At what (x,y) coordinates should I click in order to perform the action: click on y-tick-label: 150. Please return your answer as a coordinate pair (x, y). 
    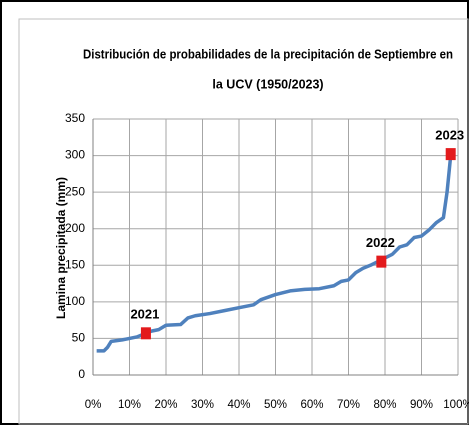
    Looking at the image, I should click on (75, 264).